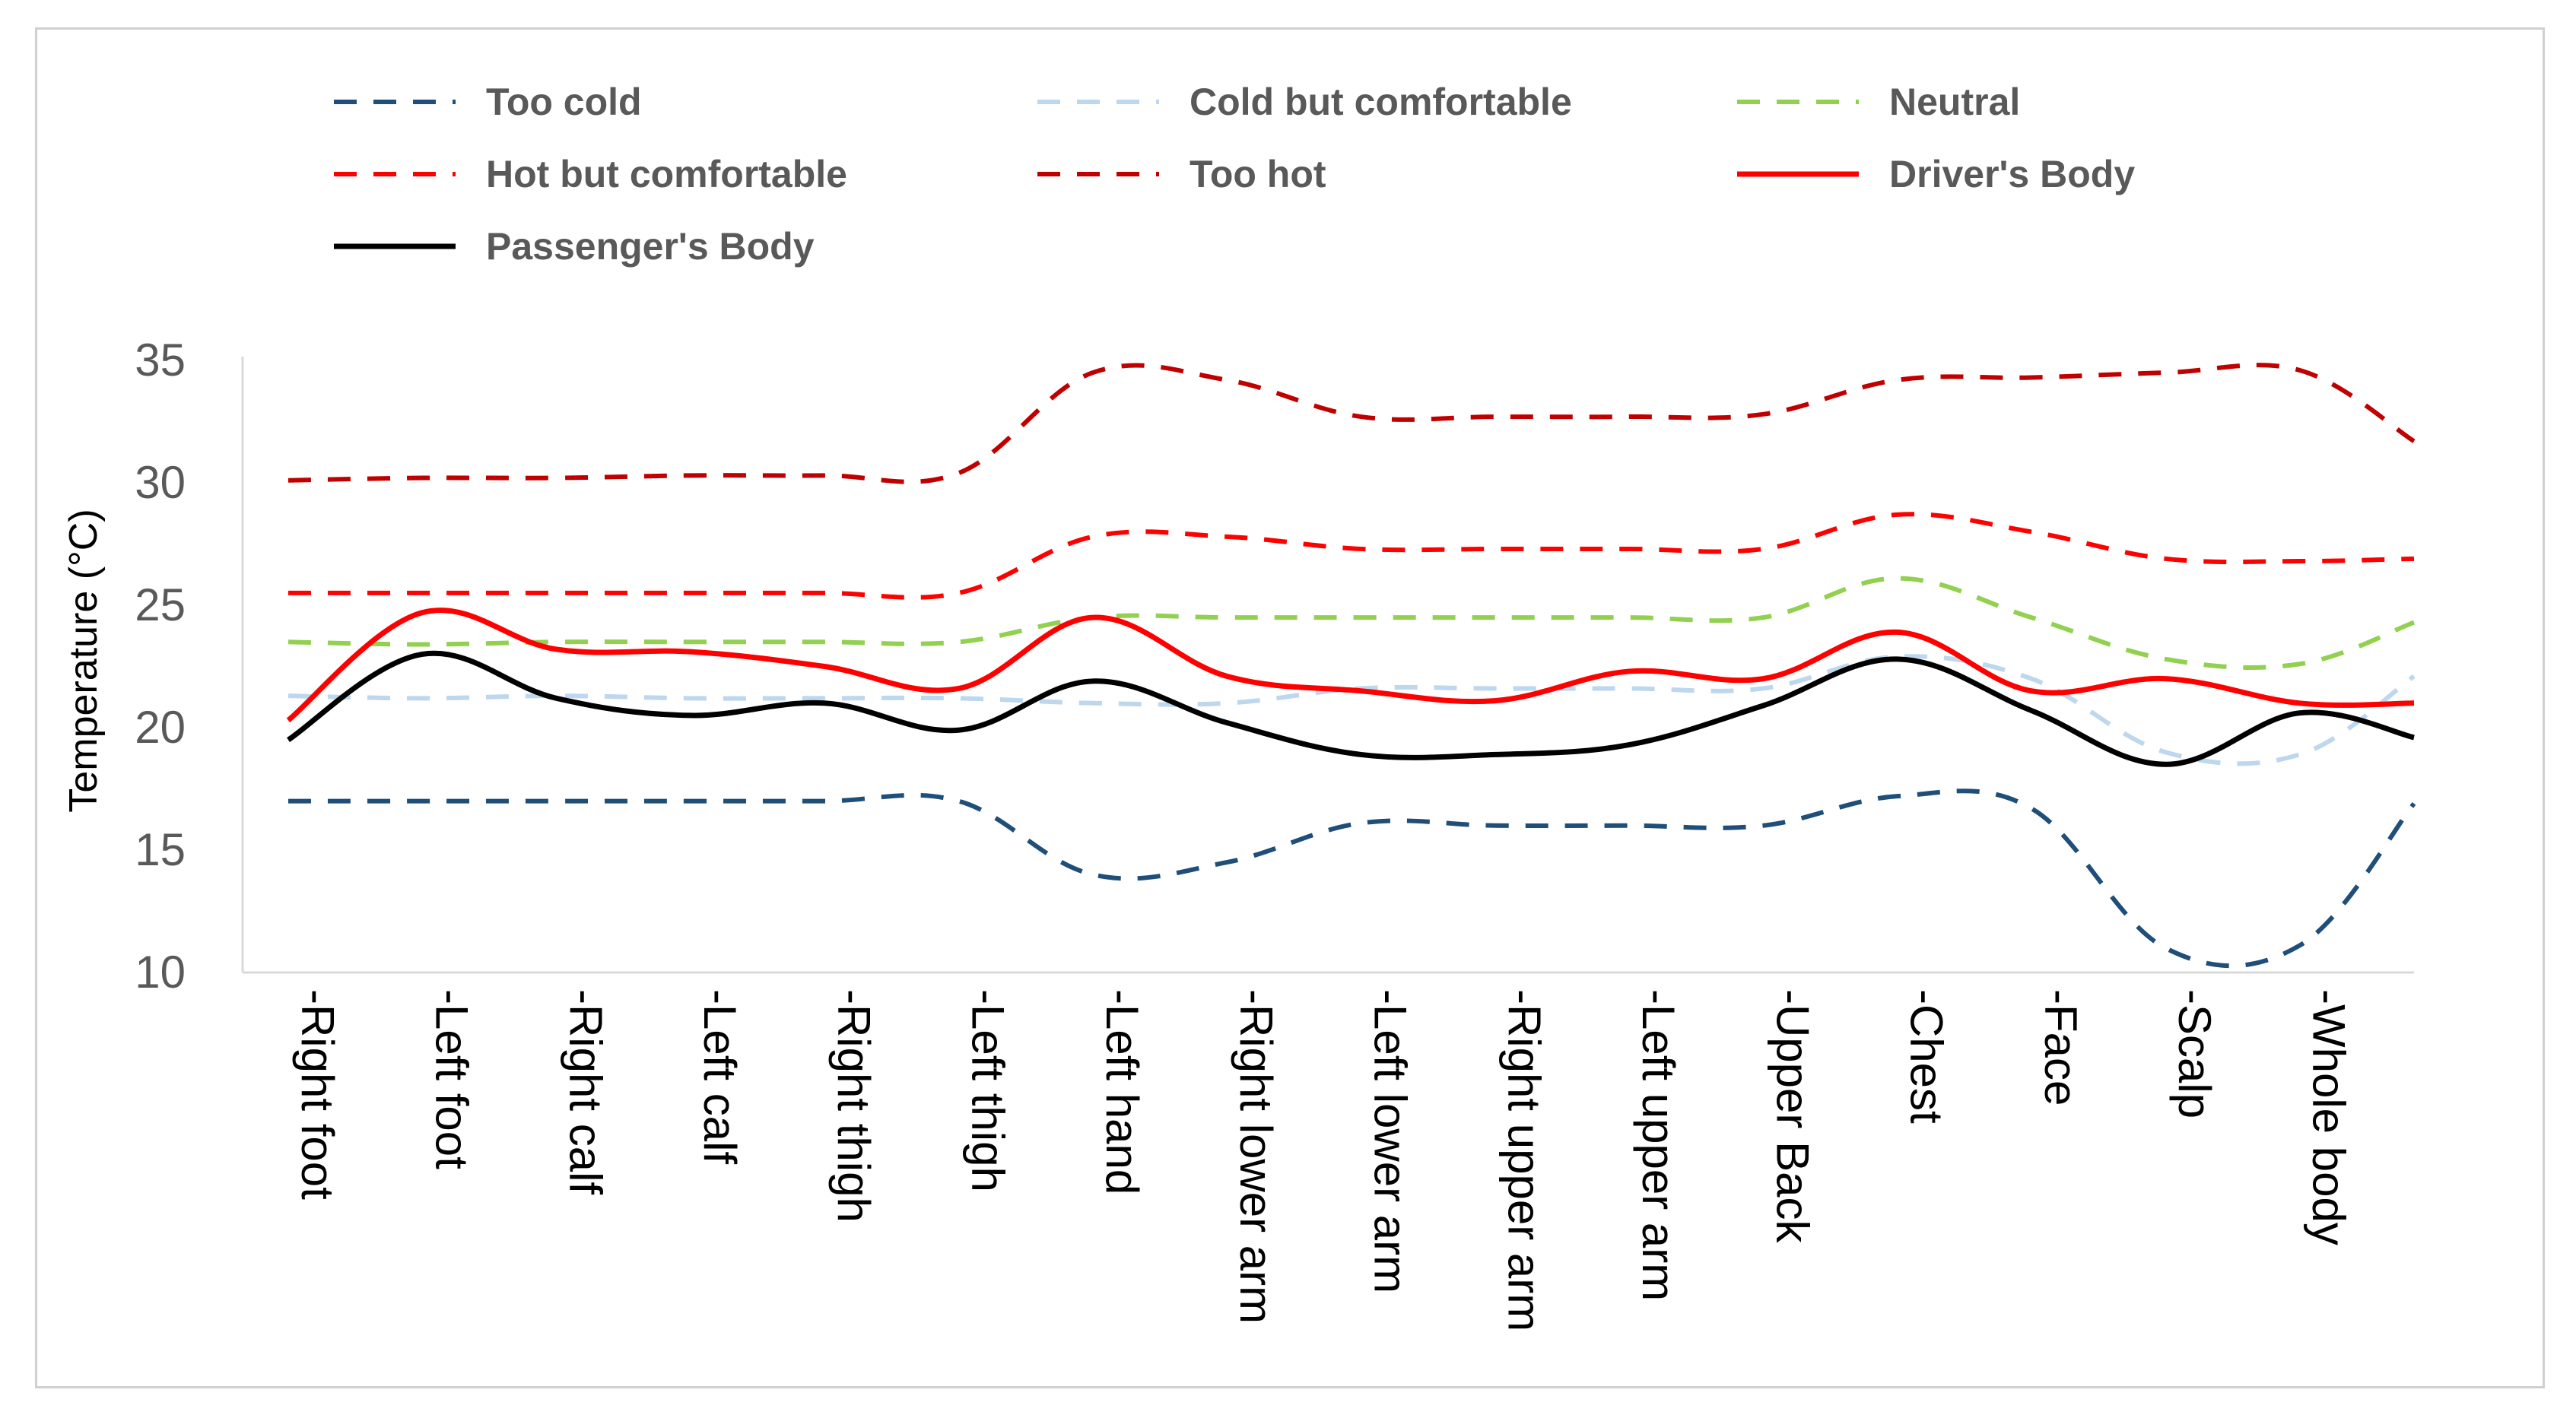 The width and height of the screenshot is (2576, 1415). What do you see at coordinates (160, 360) in the screenshot?
I see `y-tick-label: 35` at bounding box center [160, 360].